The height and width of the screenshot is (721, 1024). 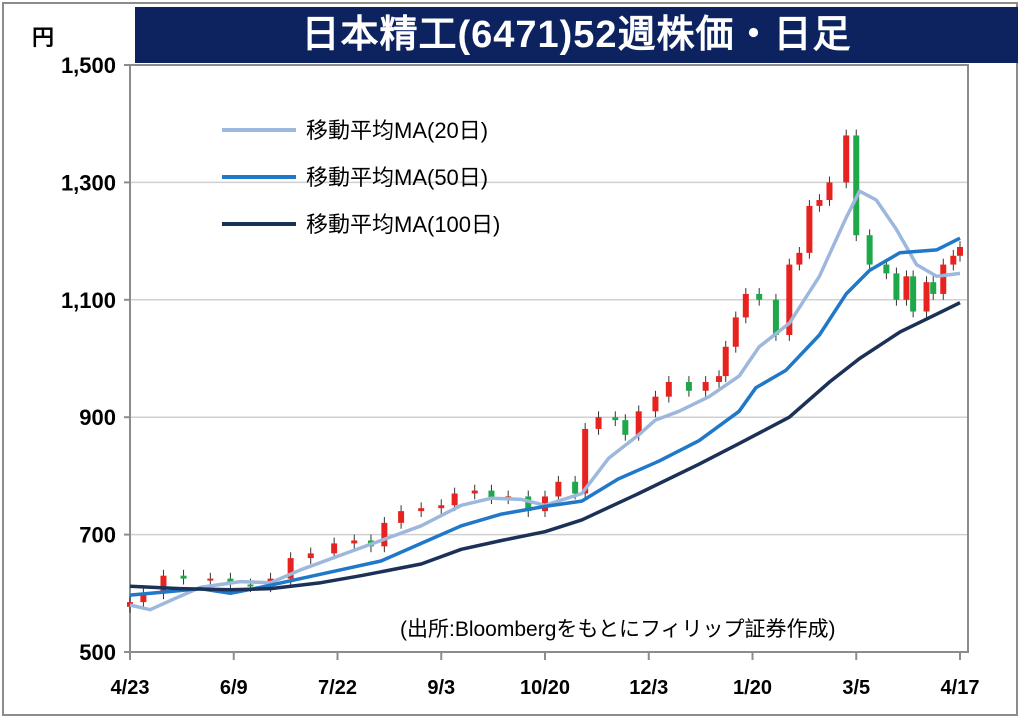 What do you see at coordinates (856, 688) in the screenshot?
I see `x-tick-label: 3/5` at bounding box center [856, 688].